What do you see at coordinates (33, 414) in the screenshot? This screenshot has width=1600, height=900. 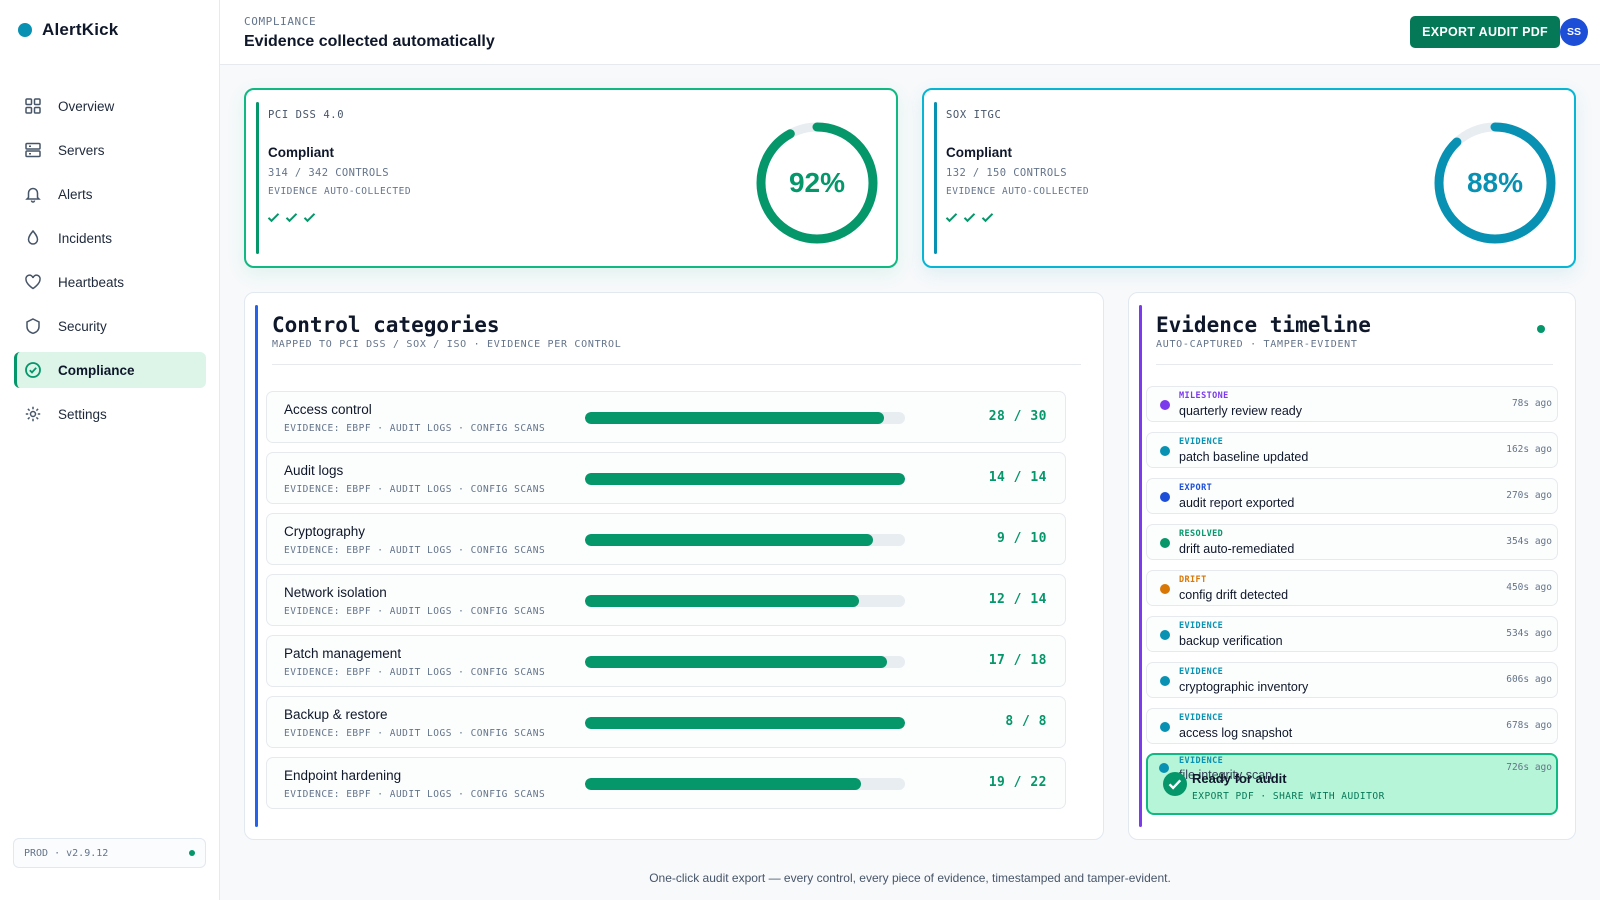 I see `gear-icon` at bounding box center [33, 414].